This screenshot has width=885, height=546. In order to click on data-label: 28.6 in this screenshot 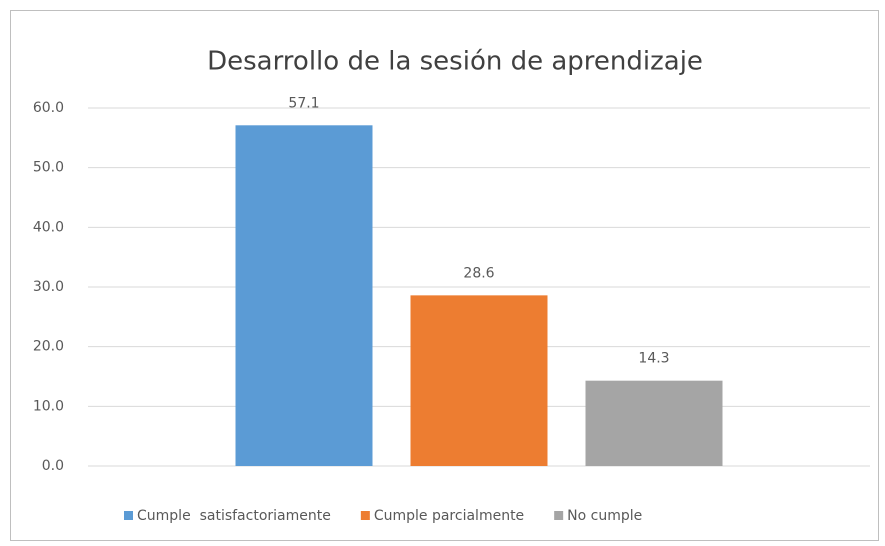, I will do `click(478, 273)`.